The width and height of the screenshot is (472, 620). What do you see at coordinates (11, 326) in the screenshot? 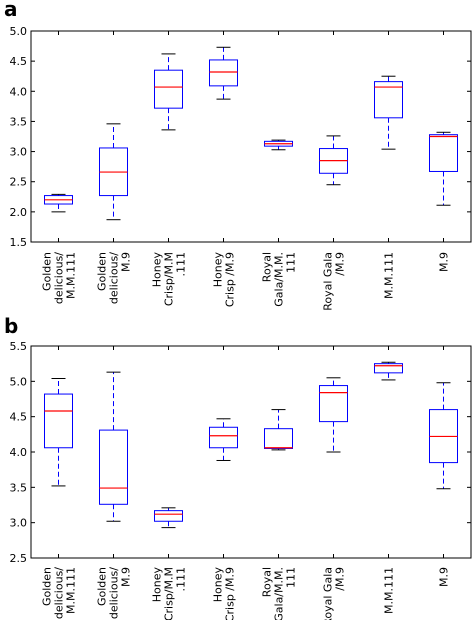
I see `panel-letter: b` at bounding box center [11, 326].